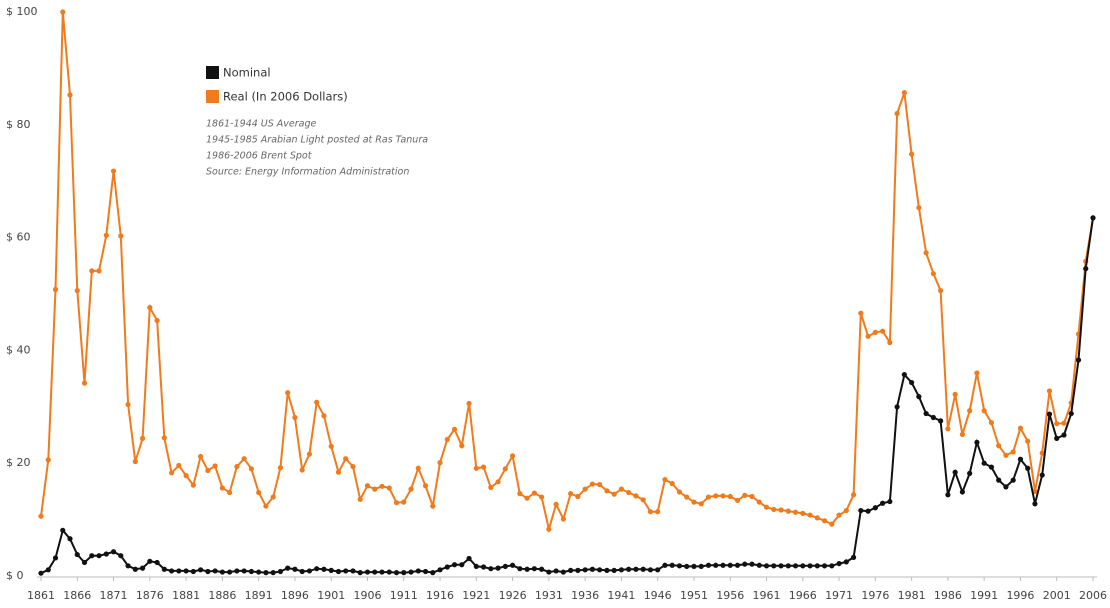 This screenshot has width=1110, height=608. I want to click on x-tick-label: 1986, so click(948, 595).